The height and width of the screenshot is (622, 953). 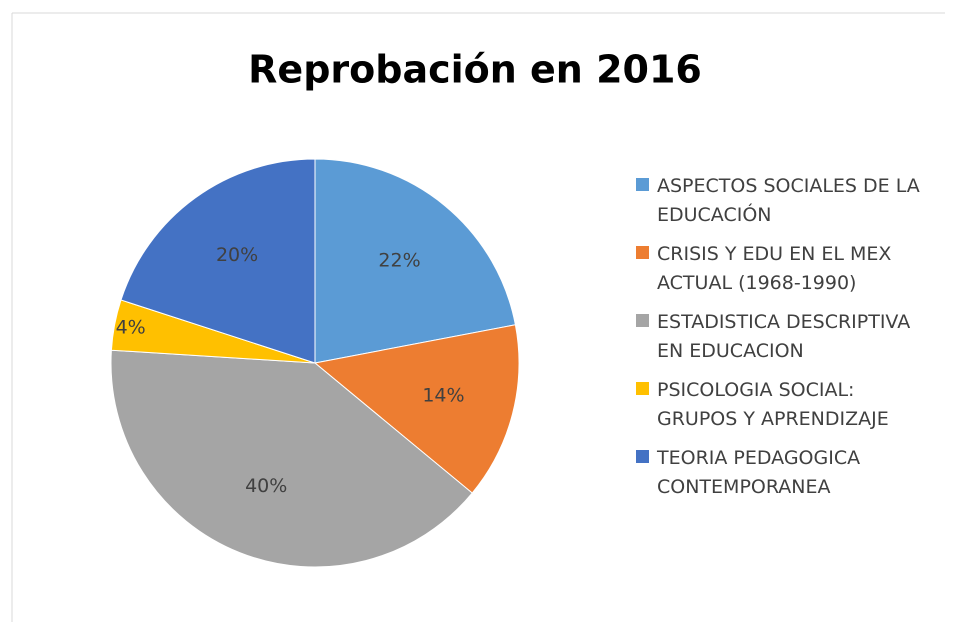 What do you see at coordinates (266, 486) in the screenshot?
I see `data-label: 40%` at bounding box center [266, 486].